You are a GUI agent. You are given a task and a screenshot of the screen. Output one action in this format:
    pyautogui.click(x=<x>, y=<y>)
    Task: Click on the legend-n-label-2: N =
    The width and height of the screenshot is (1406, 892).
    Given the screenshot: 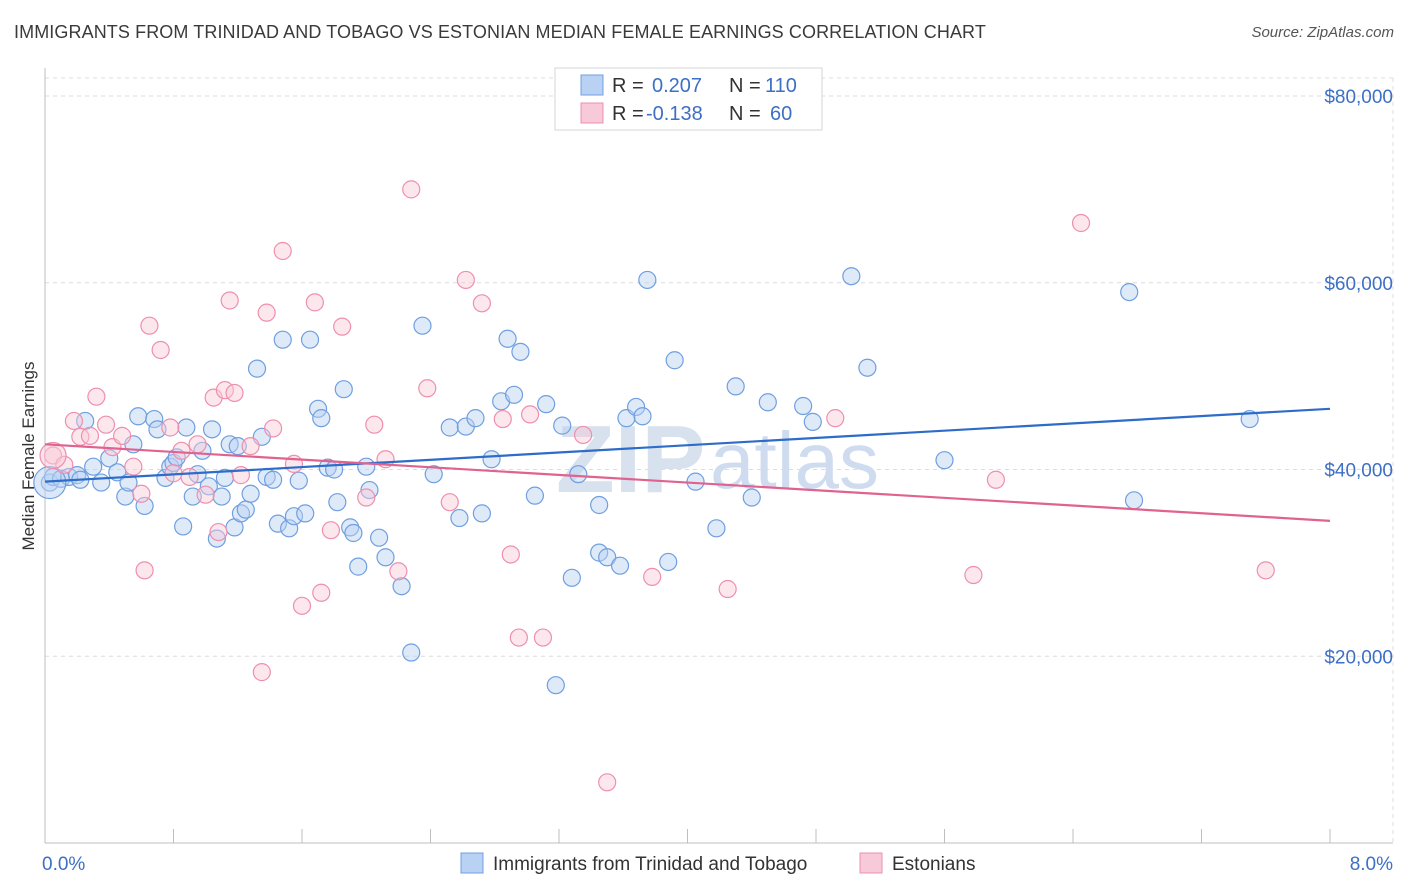 What is the action you would take?
    pyautogui.click(x=745, y=114)
    